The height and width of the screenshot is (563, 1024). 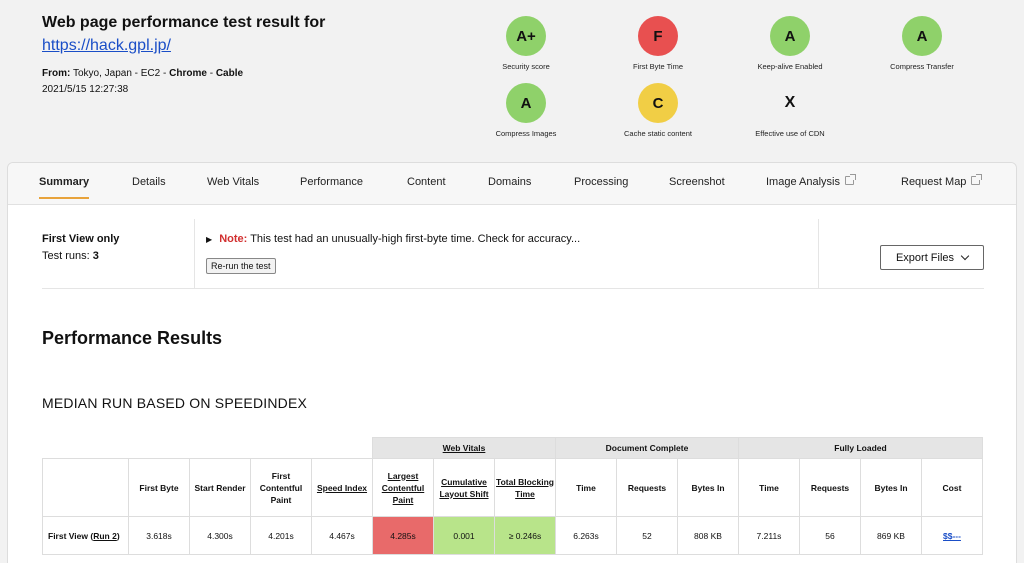 What do you see at coordinates (281, 535) in the screenshot?
I see `cell-fcp: 4.201s` at bounding box center [281, 535].